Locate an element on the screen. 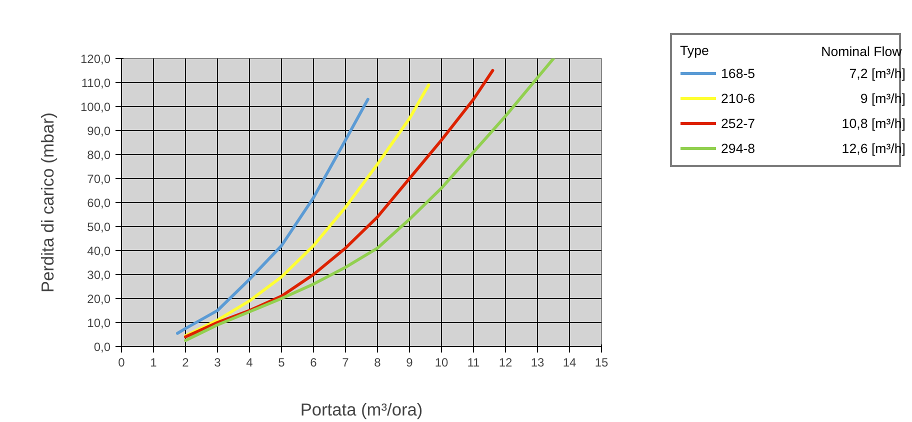 The image size is (912, 422). x-tick-label: 3 is located at coordinates (218, 363).